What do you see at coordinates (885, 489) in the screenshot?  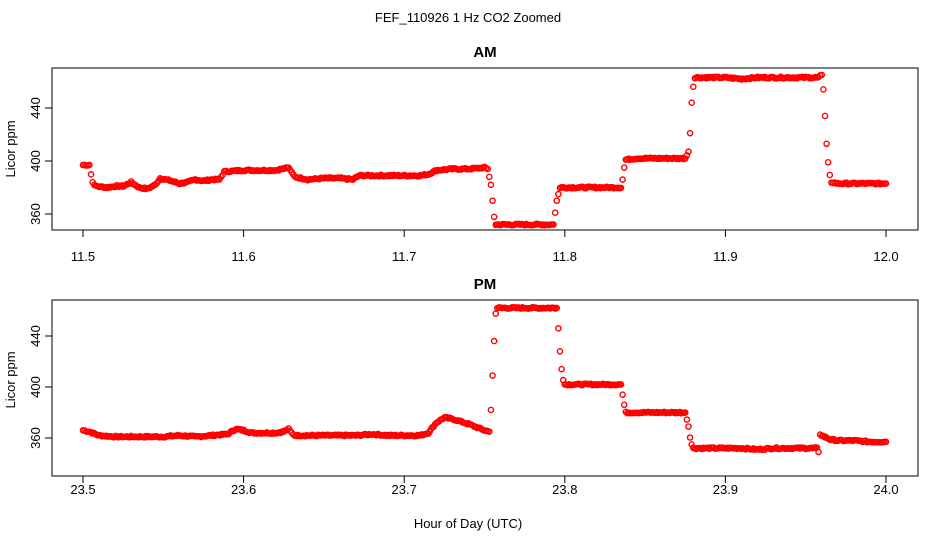 I see `x-tick-label: 24.0` at bounding box center [885, 489].